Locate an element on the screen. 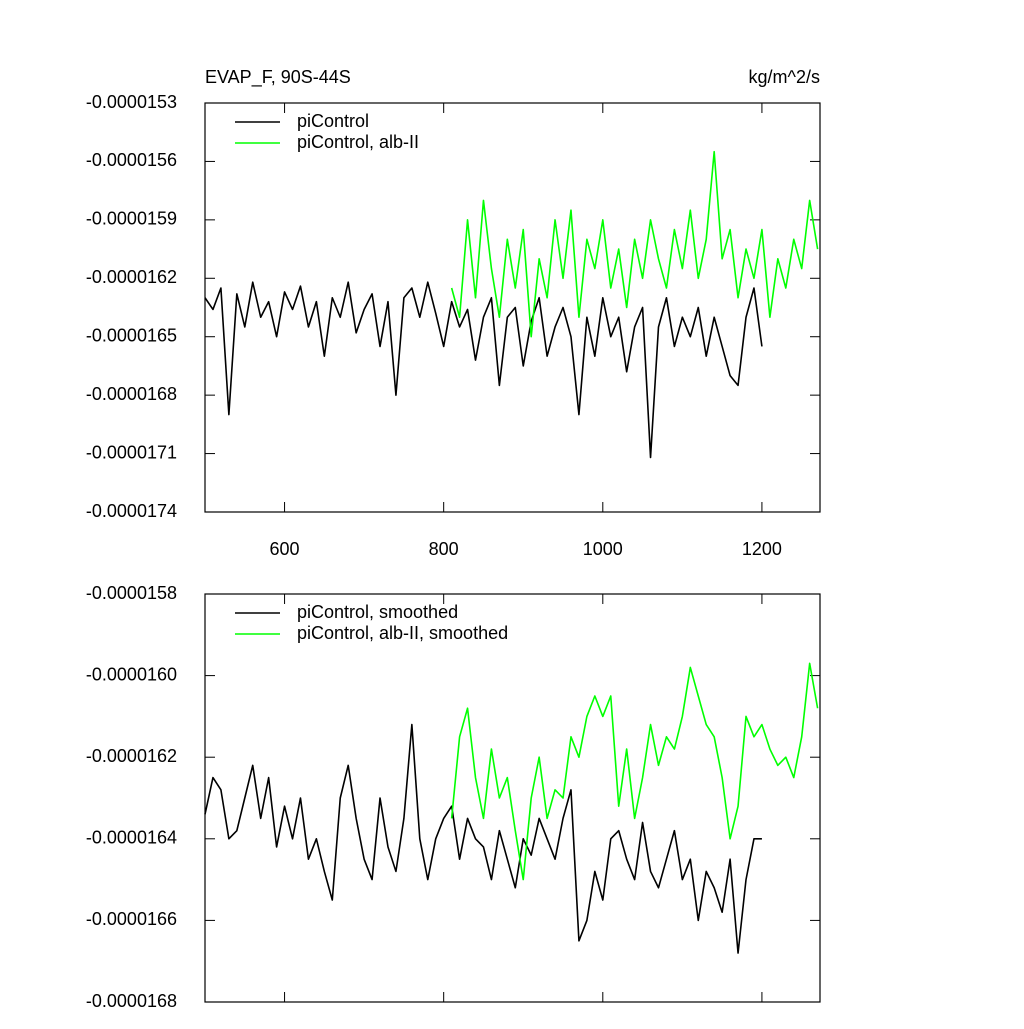  x-tick-label: 800 is located at coordinates (444, 549).